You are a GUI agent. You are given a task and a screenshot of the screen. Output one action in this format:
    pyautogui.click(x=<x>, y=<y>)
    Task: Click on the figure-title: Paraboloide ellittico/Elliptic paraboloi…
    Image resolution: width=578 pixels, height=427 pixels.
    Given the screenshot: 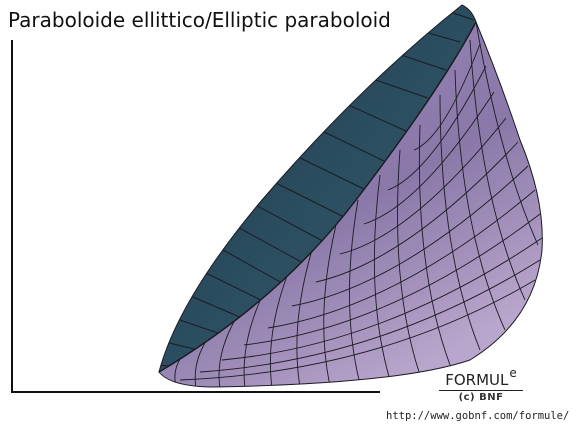 What is the action you would take?
    pyautogui.click(x=199, y=20)
    